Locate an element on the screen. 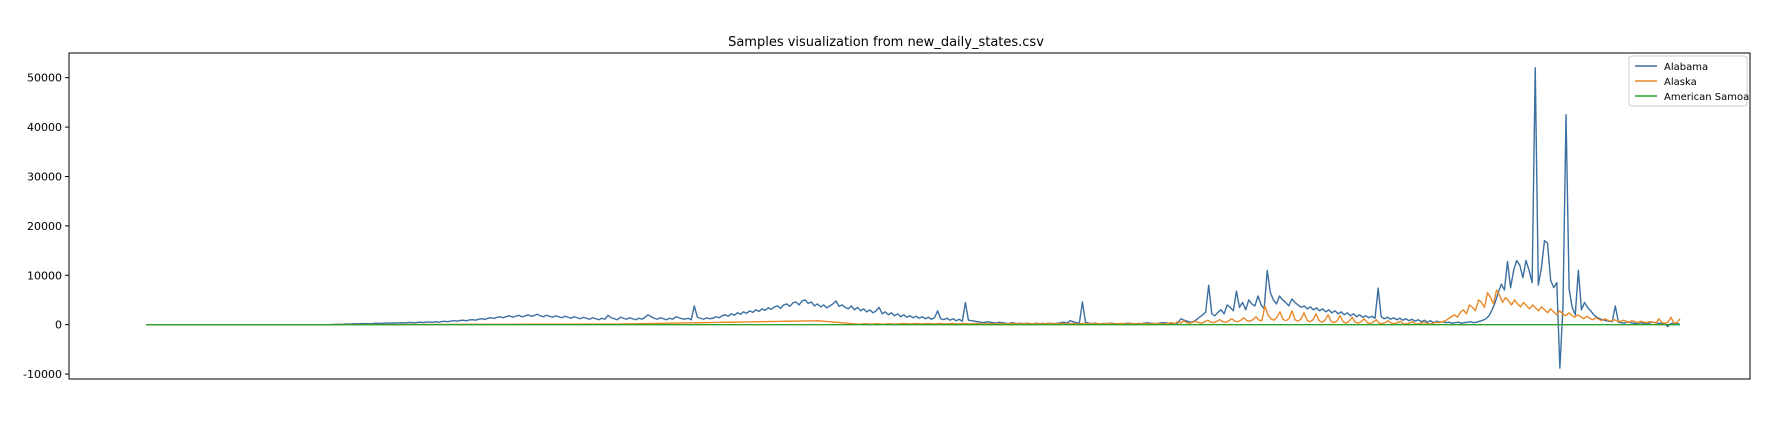 The width and height of the screenshot is (1772, 432). legend-box is located at coordinates (1688, 81).